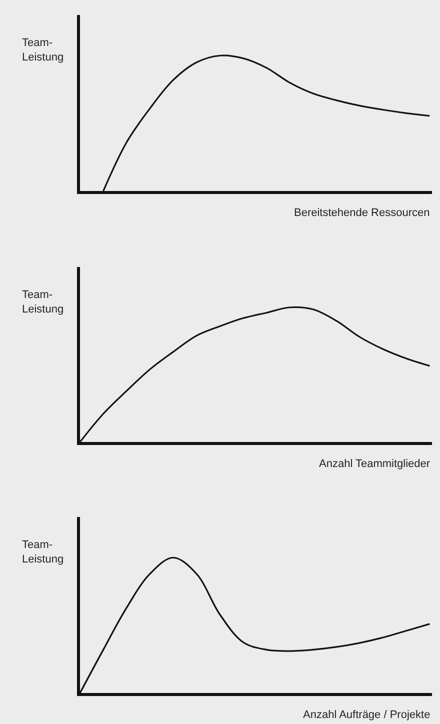 Image resolution: width=440 pixels, height=724 pixels. What do you see at coordinates (374, 464) in the screenshot?
I see `x-axis-title: Anzahl Teammitglieder` at bounding box center [374, 464].